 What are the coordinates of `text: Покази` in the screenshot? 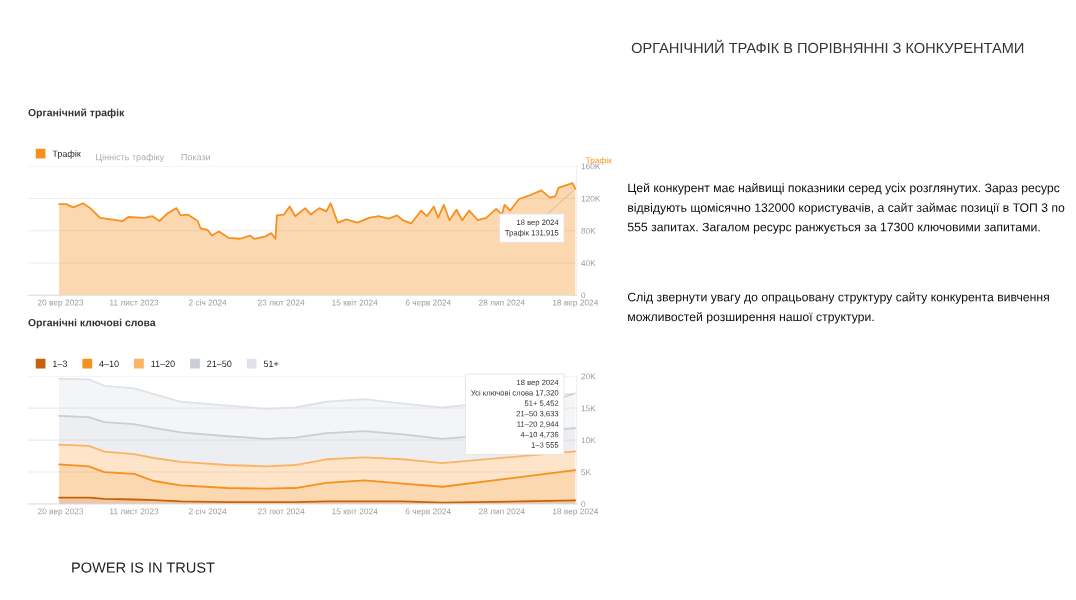 It's located at (196, 157).